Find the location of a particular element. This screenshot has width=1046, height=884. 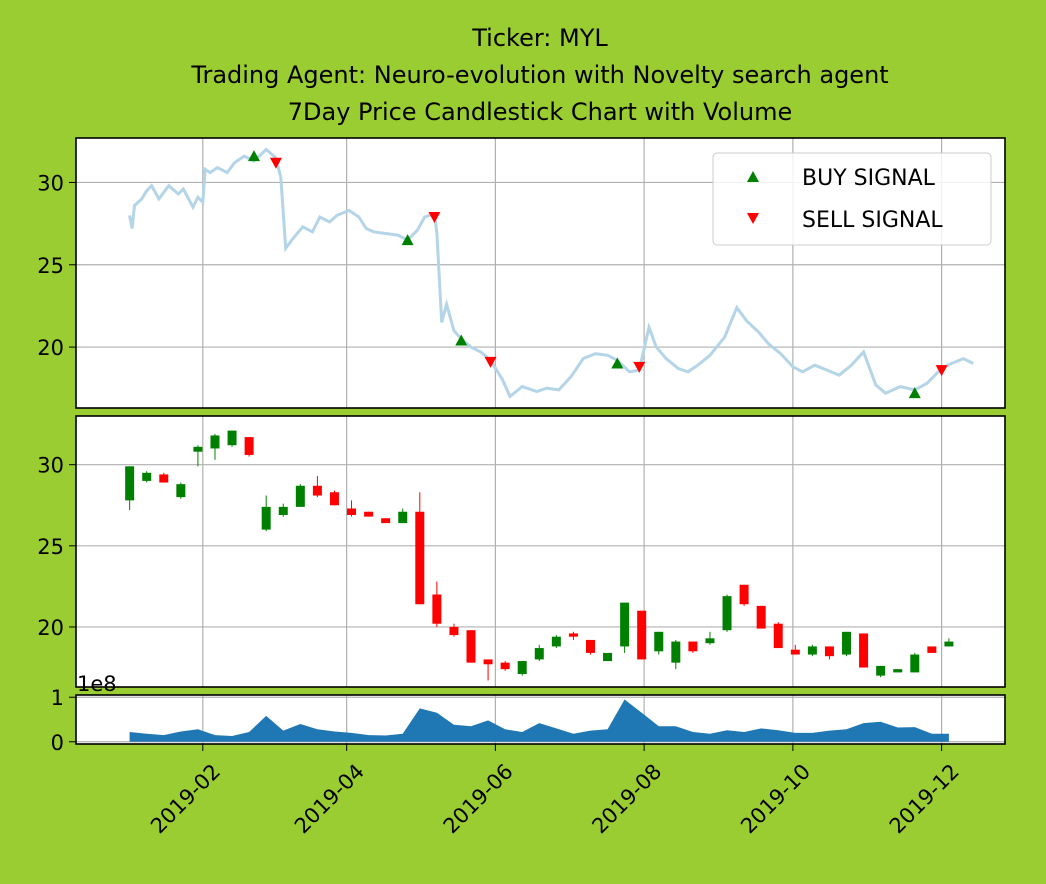

legend-sell-marker is located at coordinates (753, 218).